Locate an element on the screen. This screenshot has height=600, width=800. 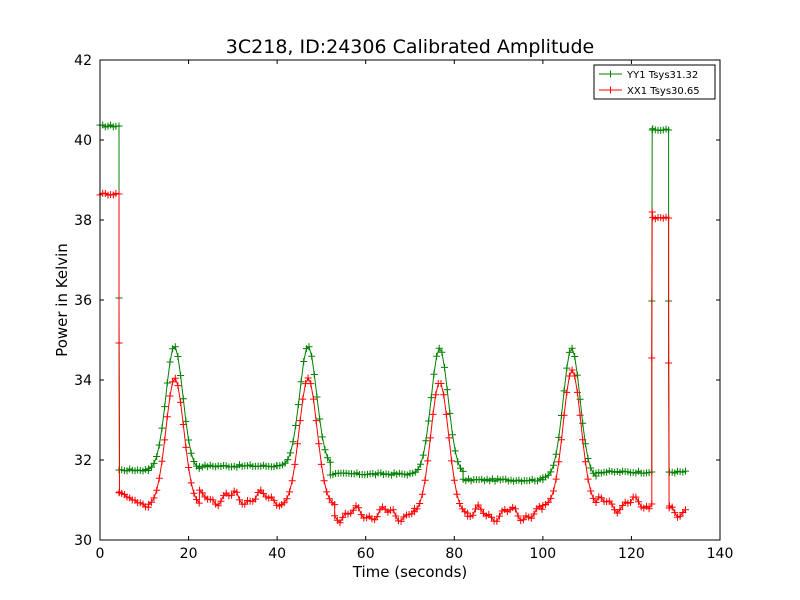
x-tick-label: 40 is located at coordinates (277, 554).